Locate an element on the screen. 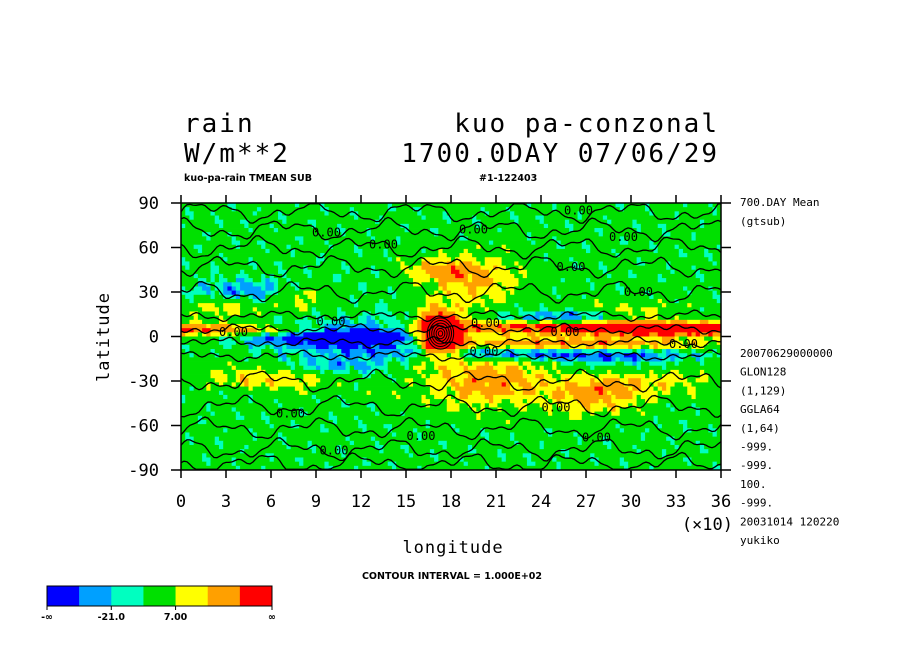 The image size is (904, 654). title-right-2: 1700.0DAY 07/06/29 is located at coordinates (560, 154).